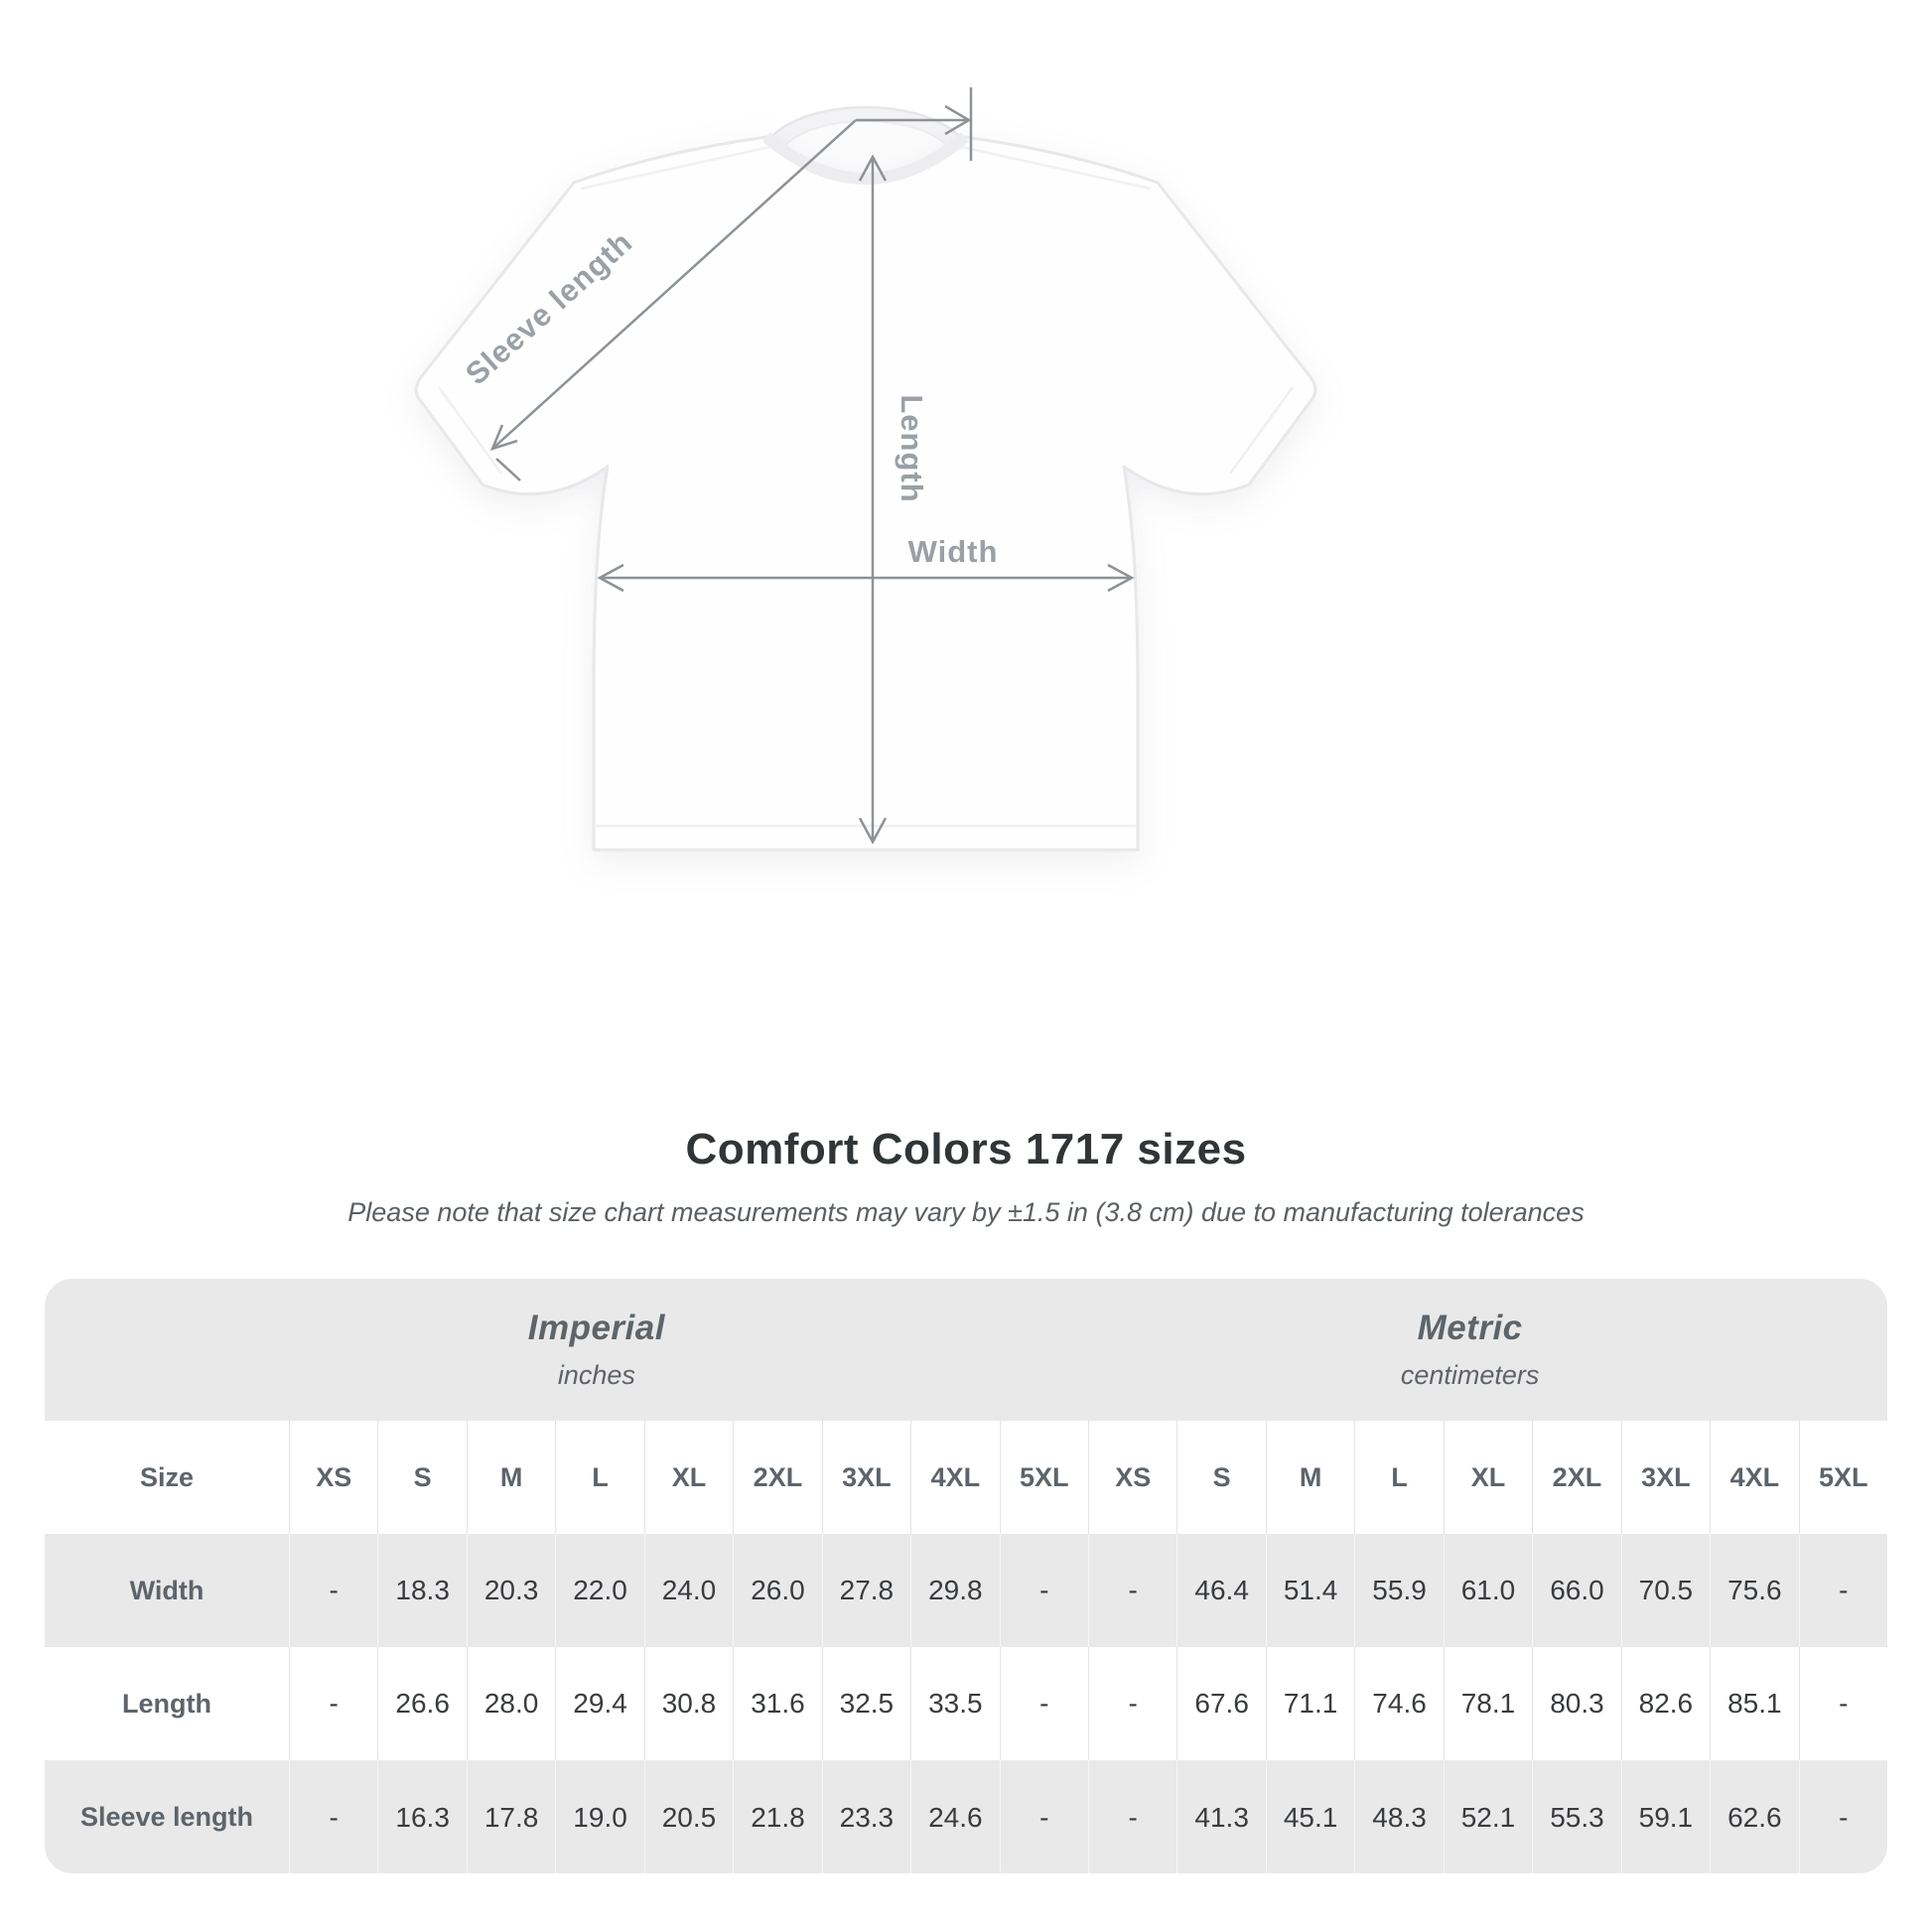 Image resolution: width=1932 pixels, height=1932 pixels. I want to click on value-cell: 20.3, so click(511, 1591).